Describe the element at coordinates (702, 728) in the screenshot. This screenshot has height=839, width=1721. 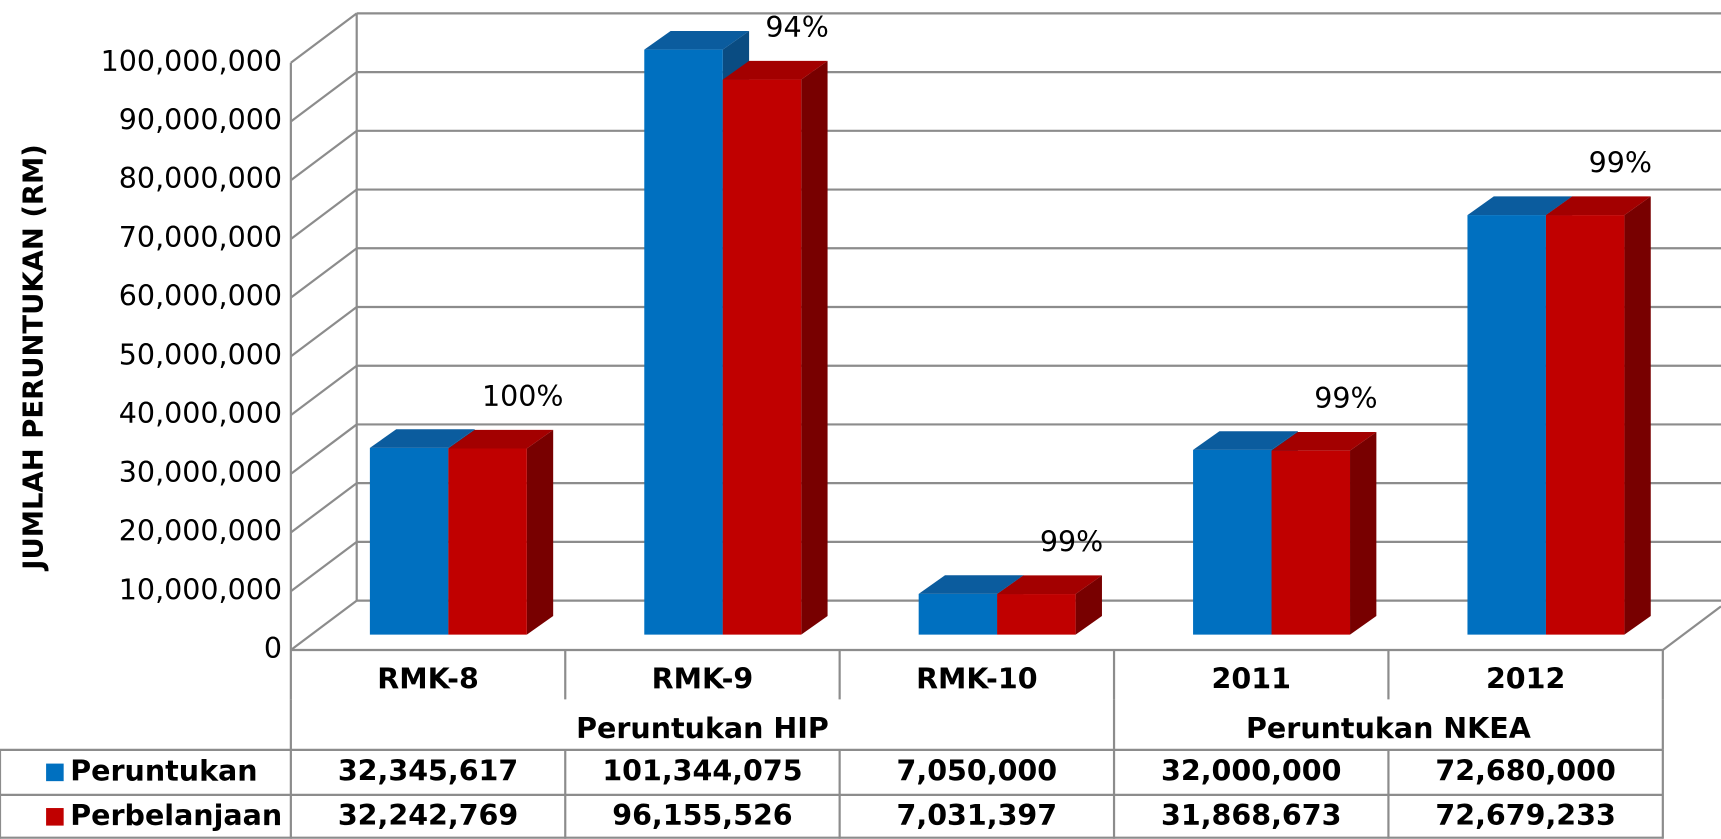
I see `group-label: Peruntukan HIP` at that location.